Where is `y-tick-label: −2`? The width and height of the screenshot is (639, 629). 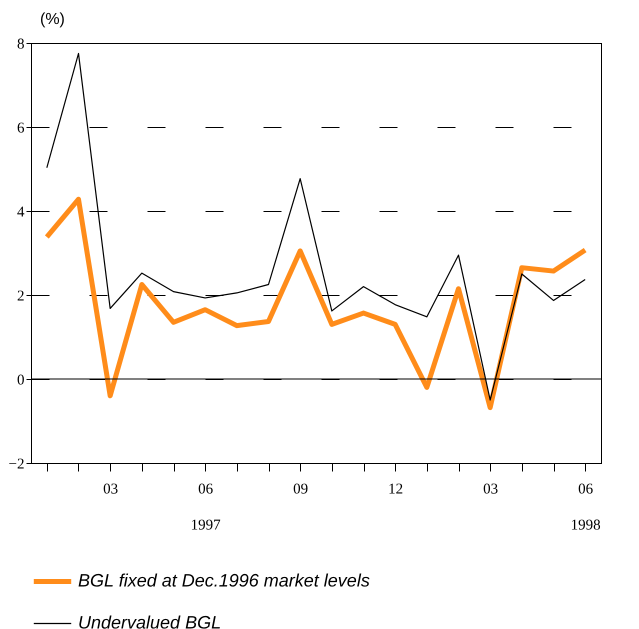
y-tick-label: −2 is located at coordinates (16, 464).